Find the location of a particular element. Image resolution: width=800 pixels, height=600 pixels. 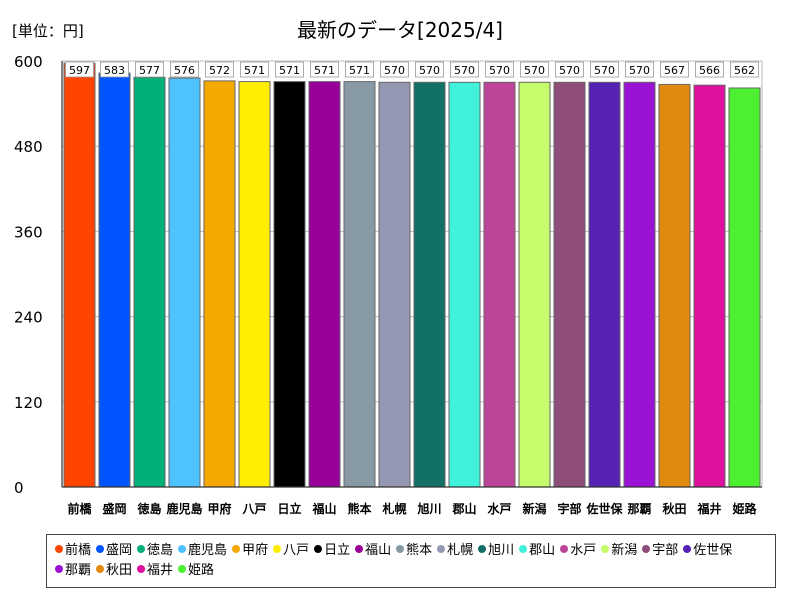

legend-item: 姫路 is located at coordinates (196, 571).